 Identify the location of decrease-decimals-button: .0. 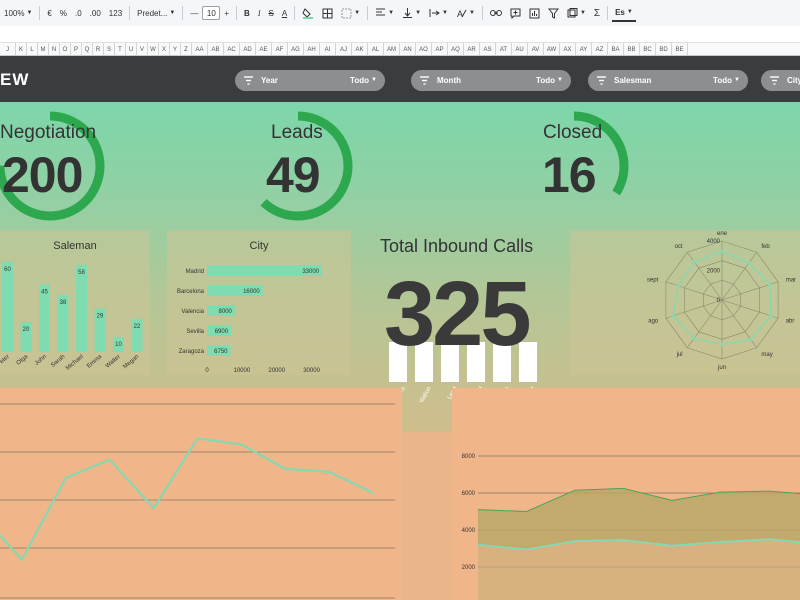
(78, 13).